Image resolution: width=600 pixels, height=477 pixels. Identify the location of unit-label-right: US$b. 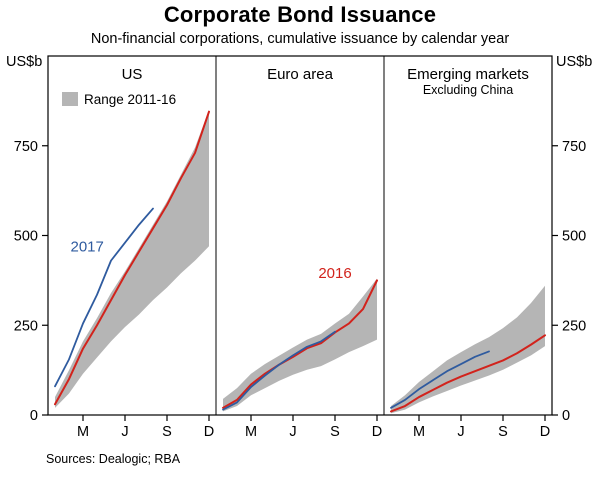
(574, 62).